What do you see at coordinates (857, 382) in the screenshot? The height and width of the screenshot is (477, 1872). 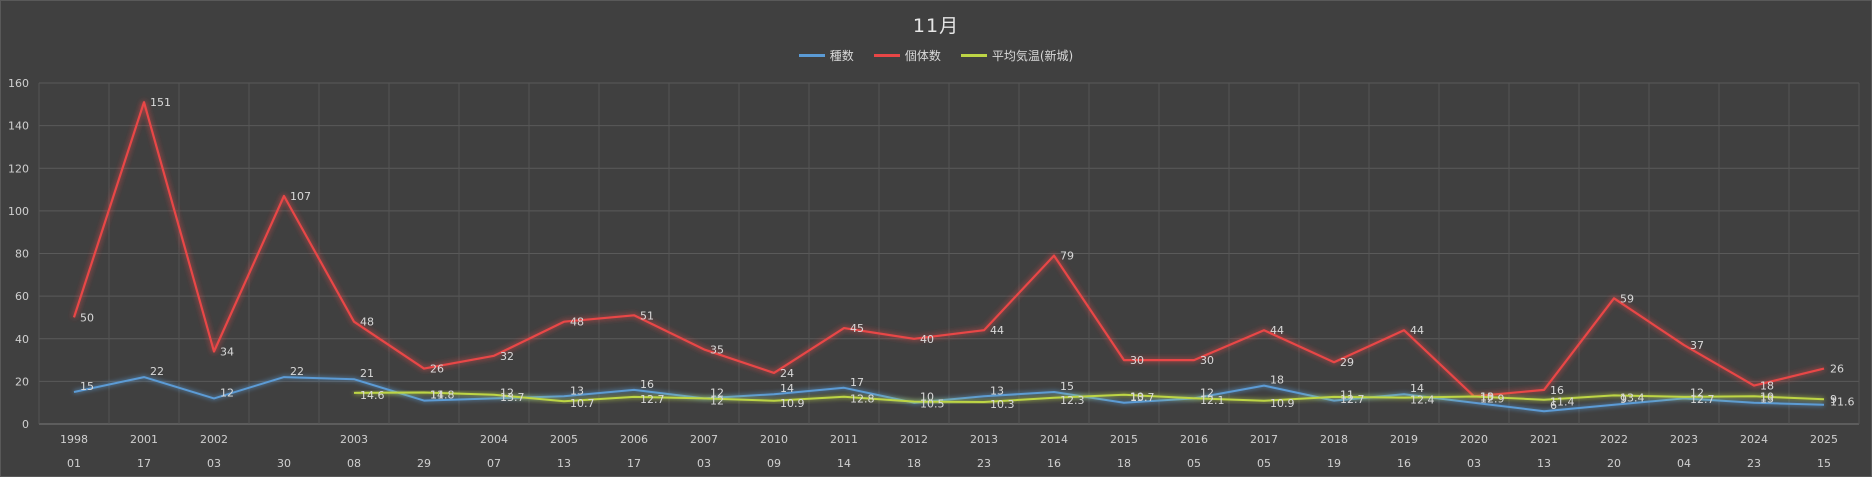 I see `data-label-species: 17` at bounding box center [857, 382].